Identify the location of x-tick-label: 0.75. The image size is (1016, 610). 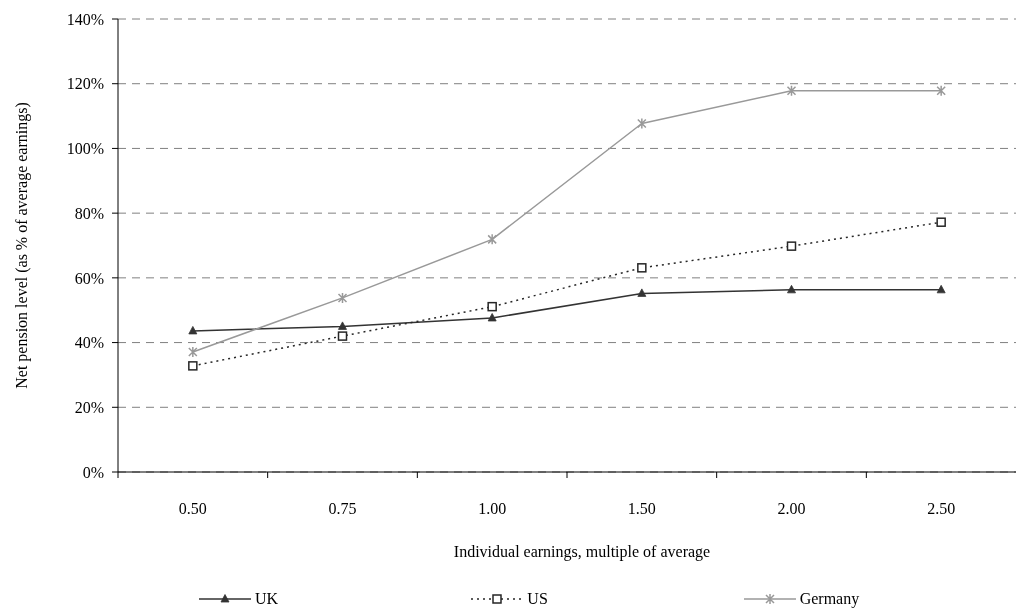
(342, 508).